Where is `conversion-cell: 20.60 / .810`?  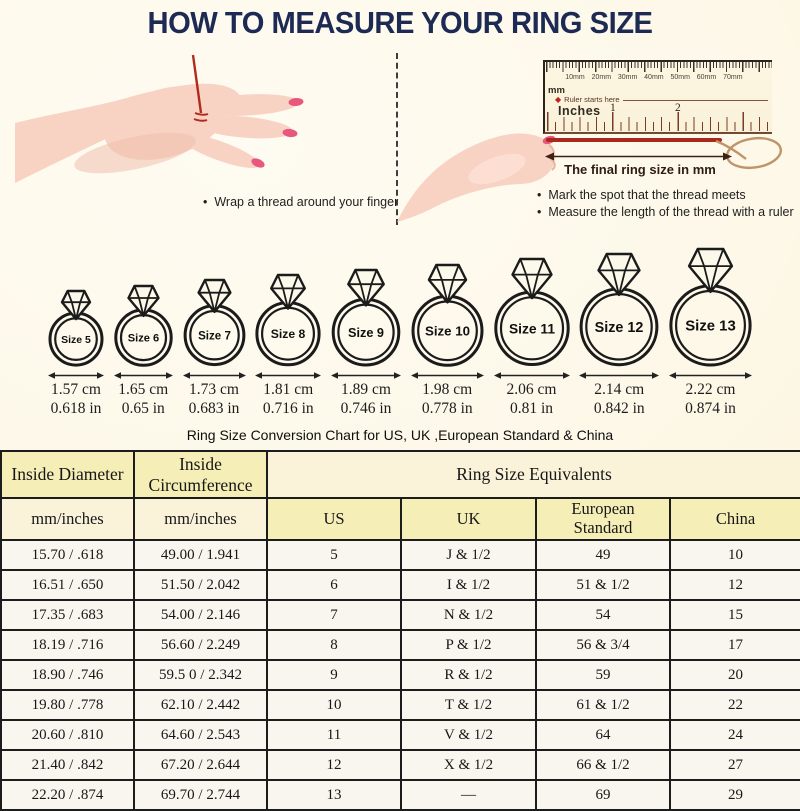 conversion-cell: 20.60 / .810 is located at coordinates (67, 735).